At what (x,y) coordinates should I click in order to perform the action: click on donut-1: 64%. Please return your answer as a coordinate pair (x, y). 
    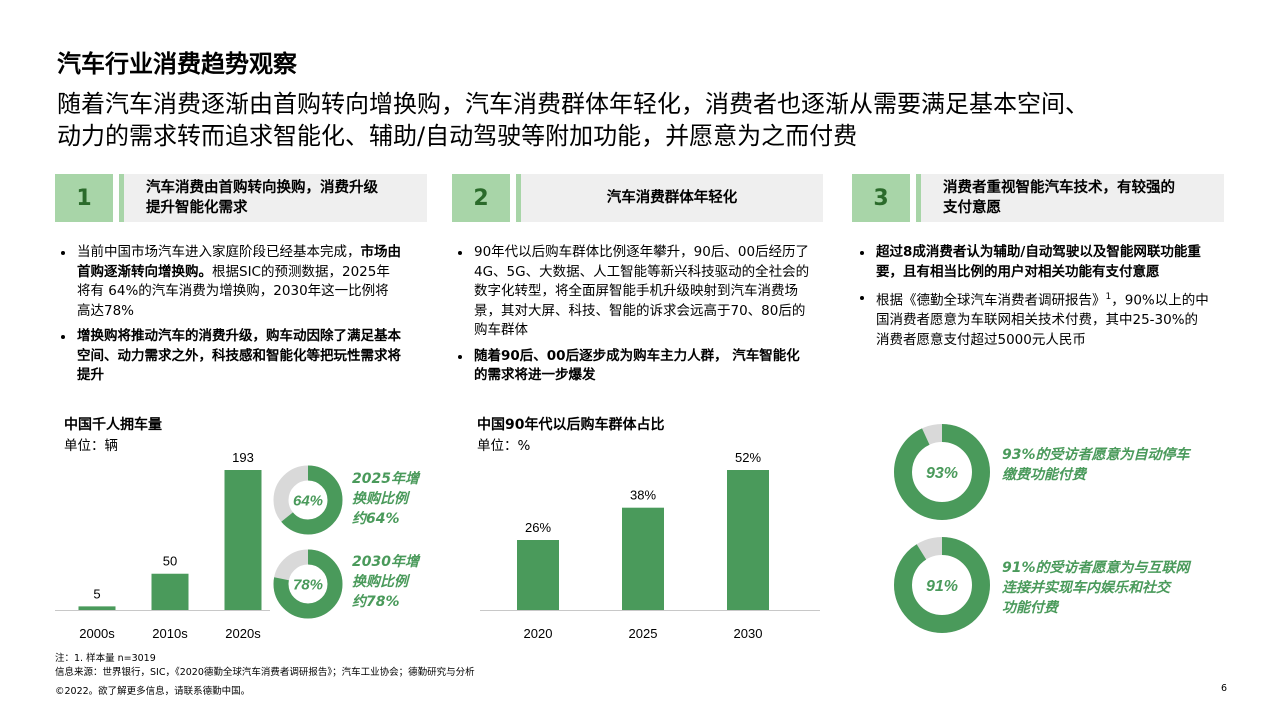
    Looking at the image, I should click on (308, 500).